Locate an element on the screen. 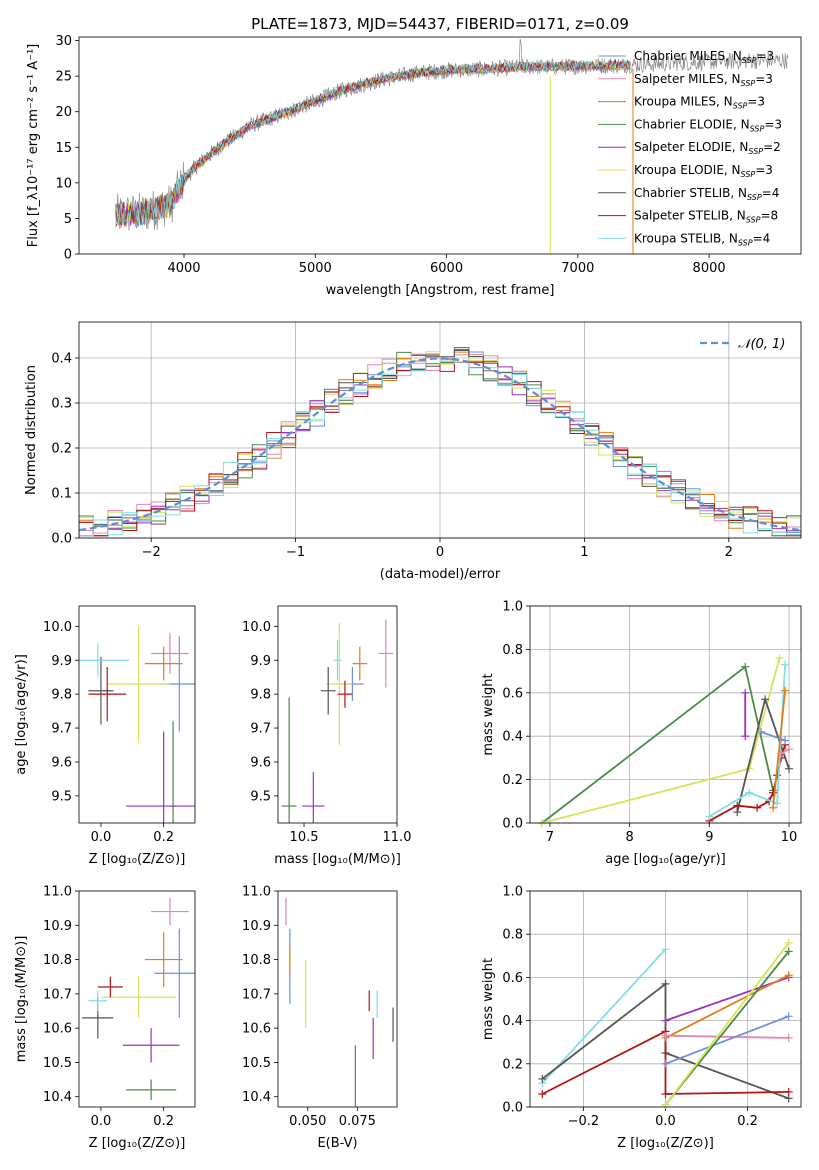 This screenshot has width=819, height=1170. spectrum-model-line-kroupa_elodie is located at coordinates (373, 142).